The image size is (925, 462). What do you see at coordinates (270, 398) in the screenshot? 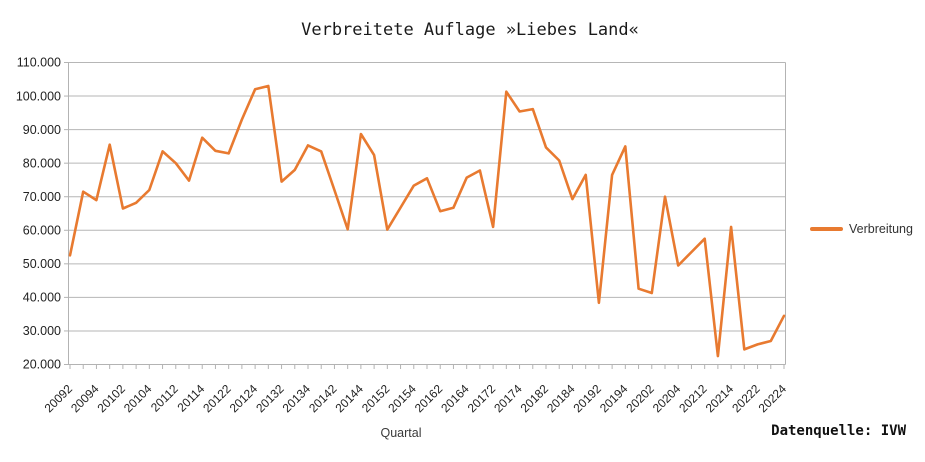
I see `x-tick-label: 20132` at bounding box center [270, 398].